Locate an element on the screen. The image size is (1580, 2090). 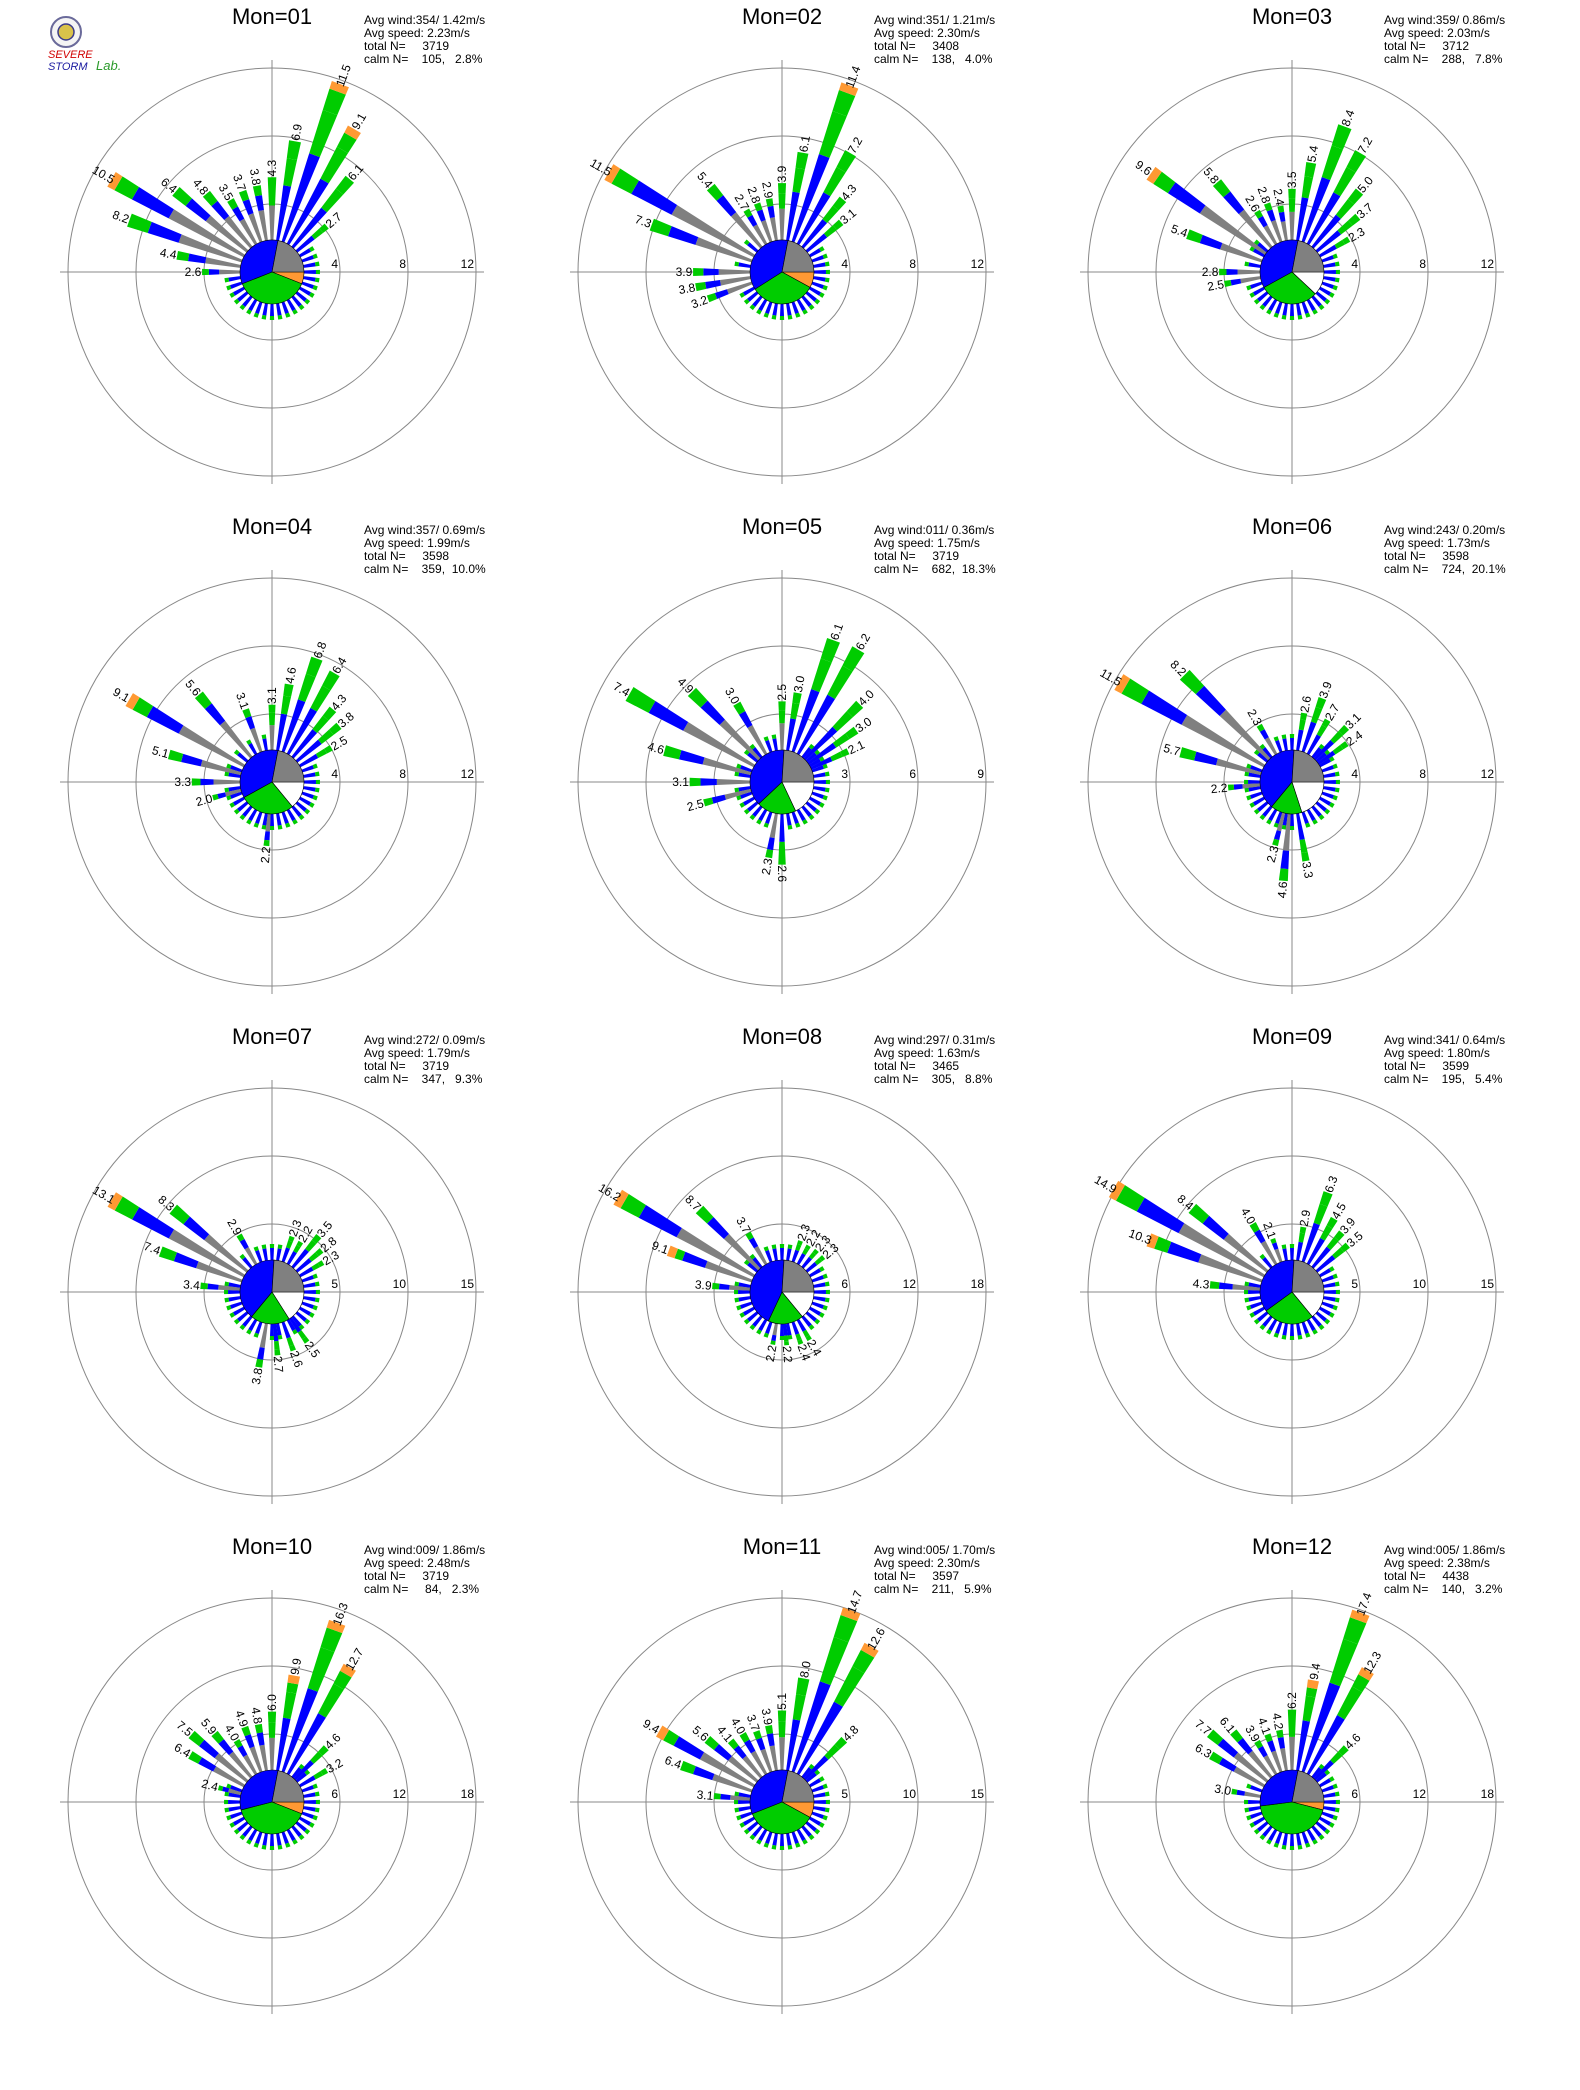
radius-tick-label: 3 is located at coordinates (844, 774).